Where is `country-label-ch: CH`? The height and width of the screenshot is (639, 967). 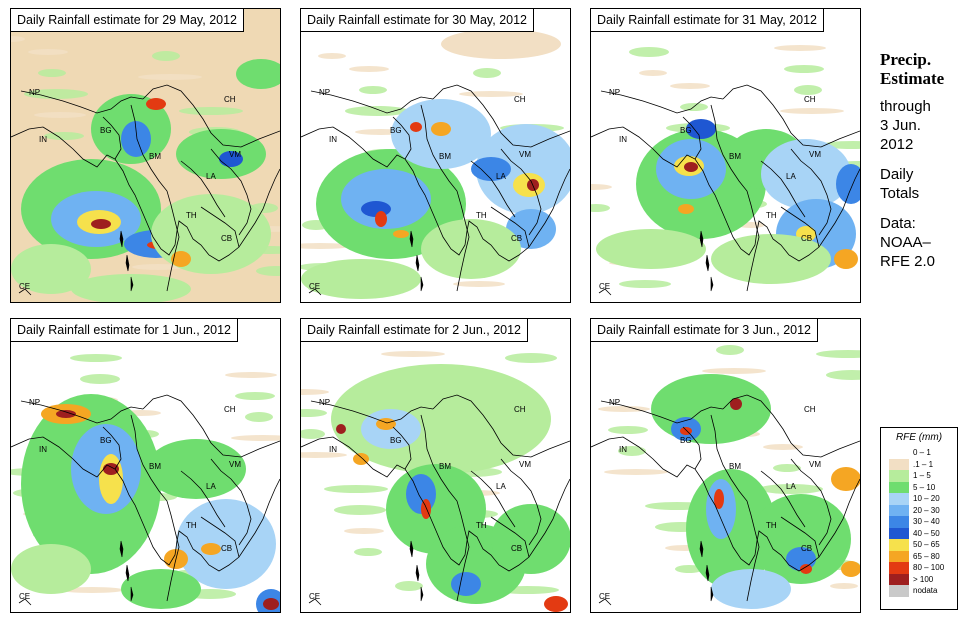
country-label-ch: CH is located at coordinates (230, 409).